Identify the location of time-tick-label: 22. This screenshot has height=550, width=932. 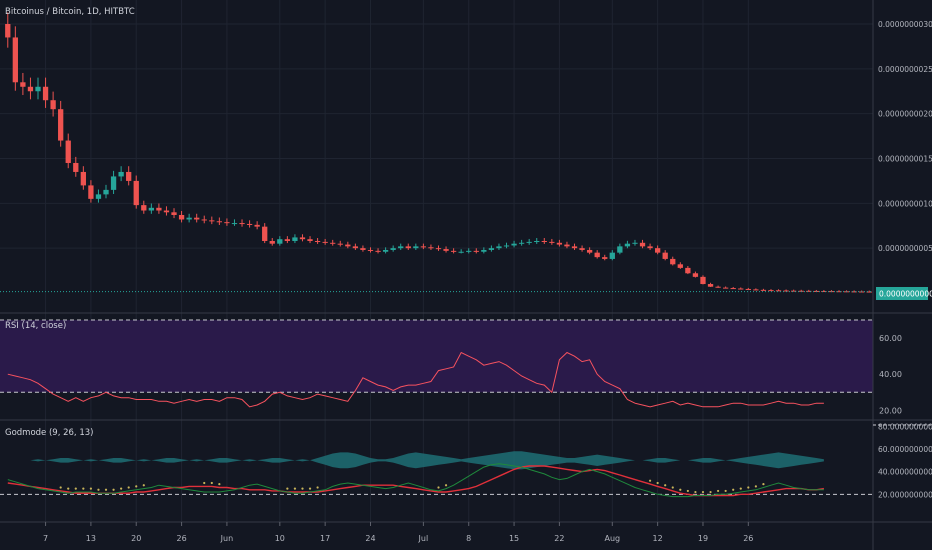
(559, 538).